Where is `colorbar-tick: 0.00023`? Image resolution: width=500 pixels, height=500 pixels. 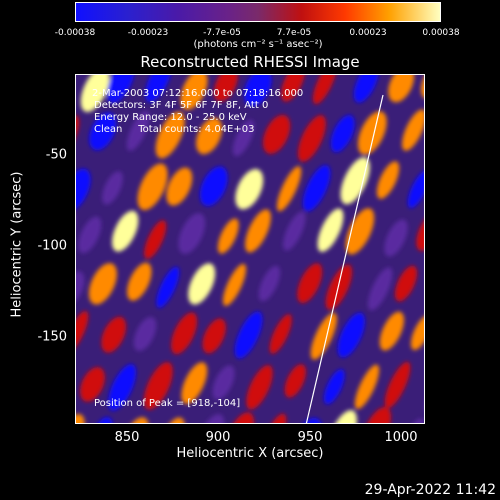 colorbar-tick: 0.00023 is located at coordinates (368, 33).